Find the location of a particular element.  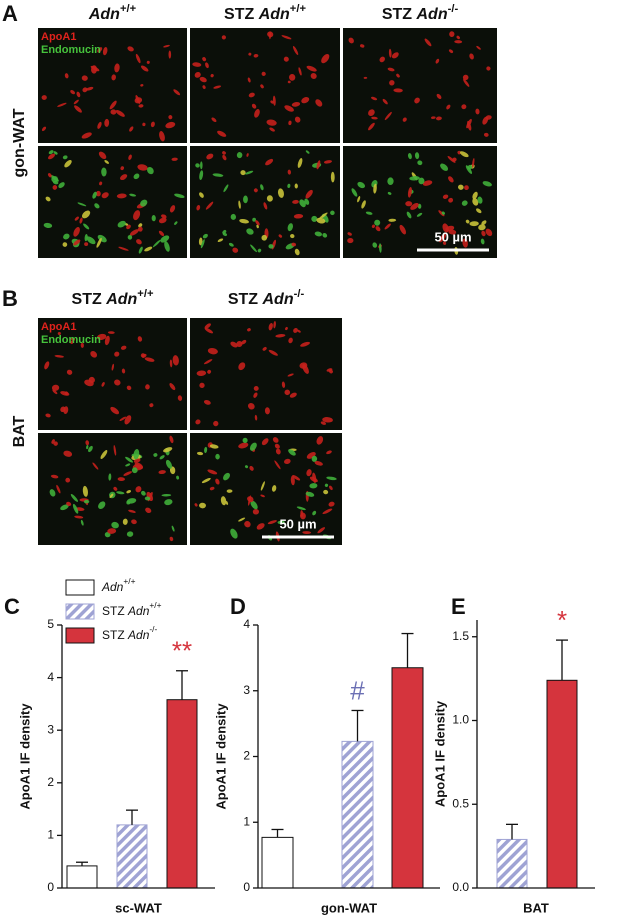

micrograph is located at coordinates (420, 85).